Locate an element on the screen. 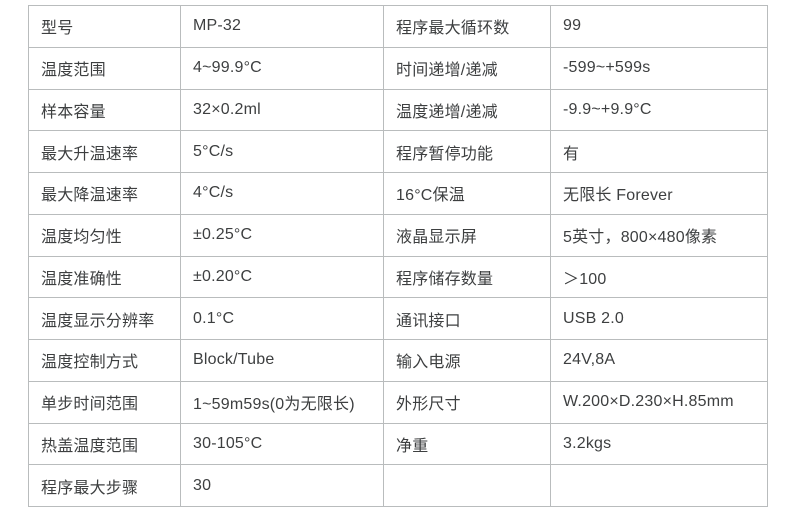  spec-value-cell: ＞100 is located at coordinates (659, 277).